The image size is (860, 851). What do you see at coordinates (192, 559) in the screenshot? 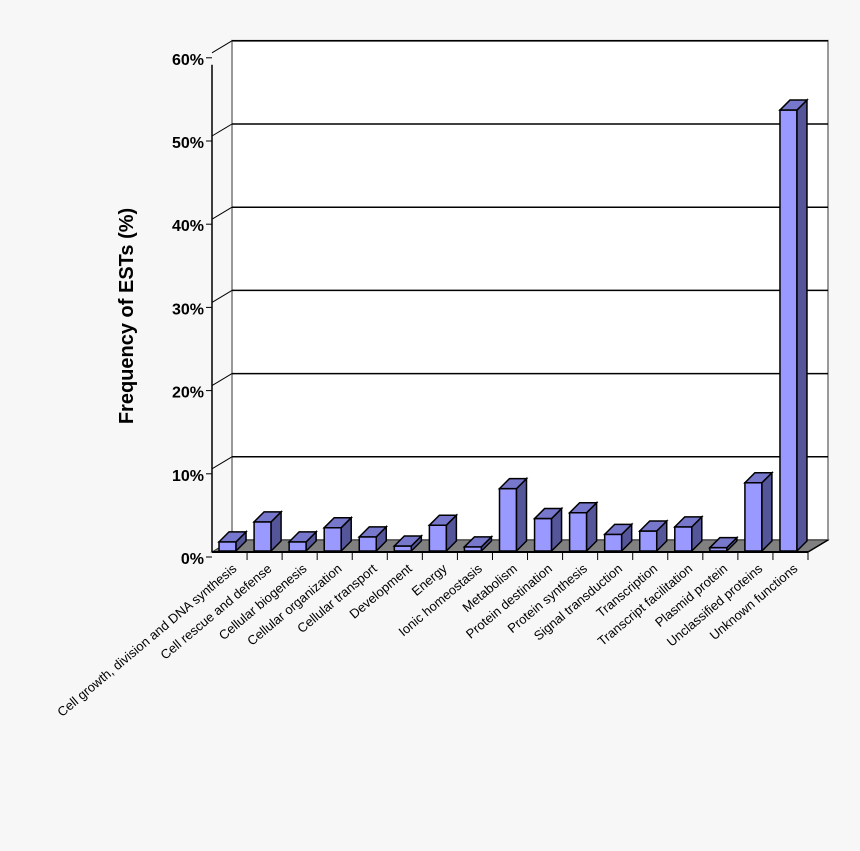
I see `y-tick-label: 0%` at bounding box center [192, 559].